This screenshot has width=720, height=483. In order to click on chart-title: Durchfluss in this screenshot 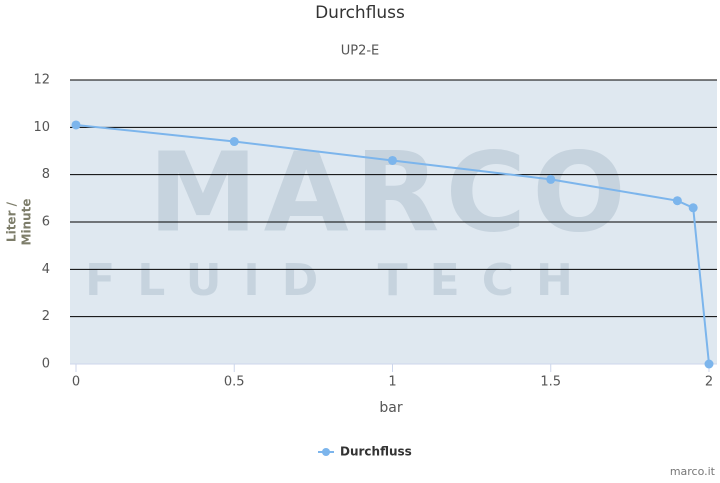, I will do `click(360, 13)`.